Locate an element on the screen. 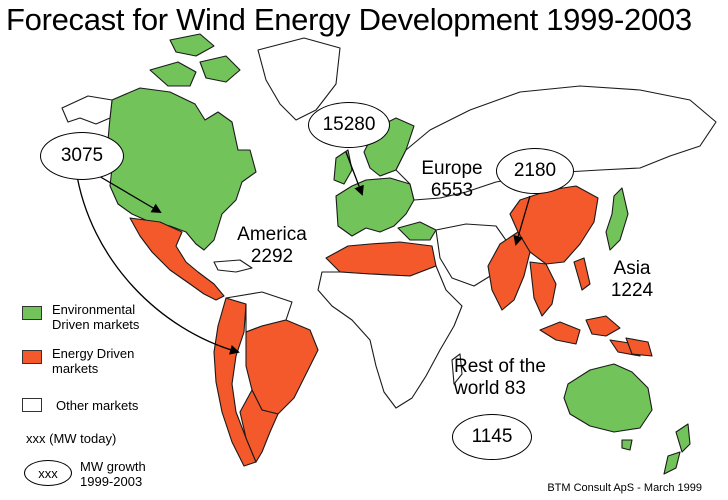  legend-growth: MW growth 1999-2003 is located at coordinates (113, 474).